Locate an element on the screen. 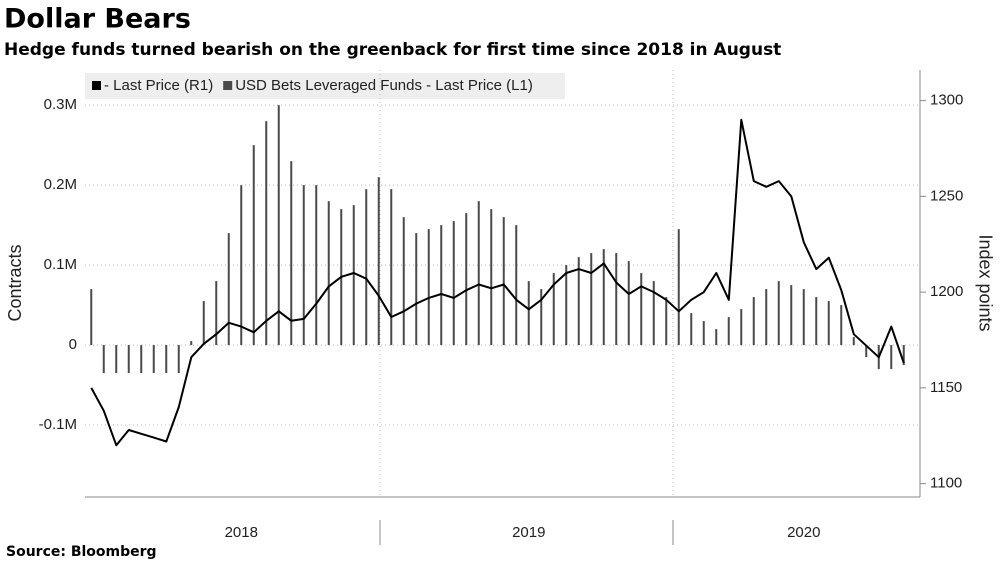  y-tick-label: 0.1M is located at coordinates (60, 264).